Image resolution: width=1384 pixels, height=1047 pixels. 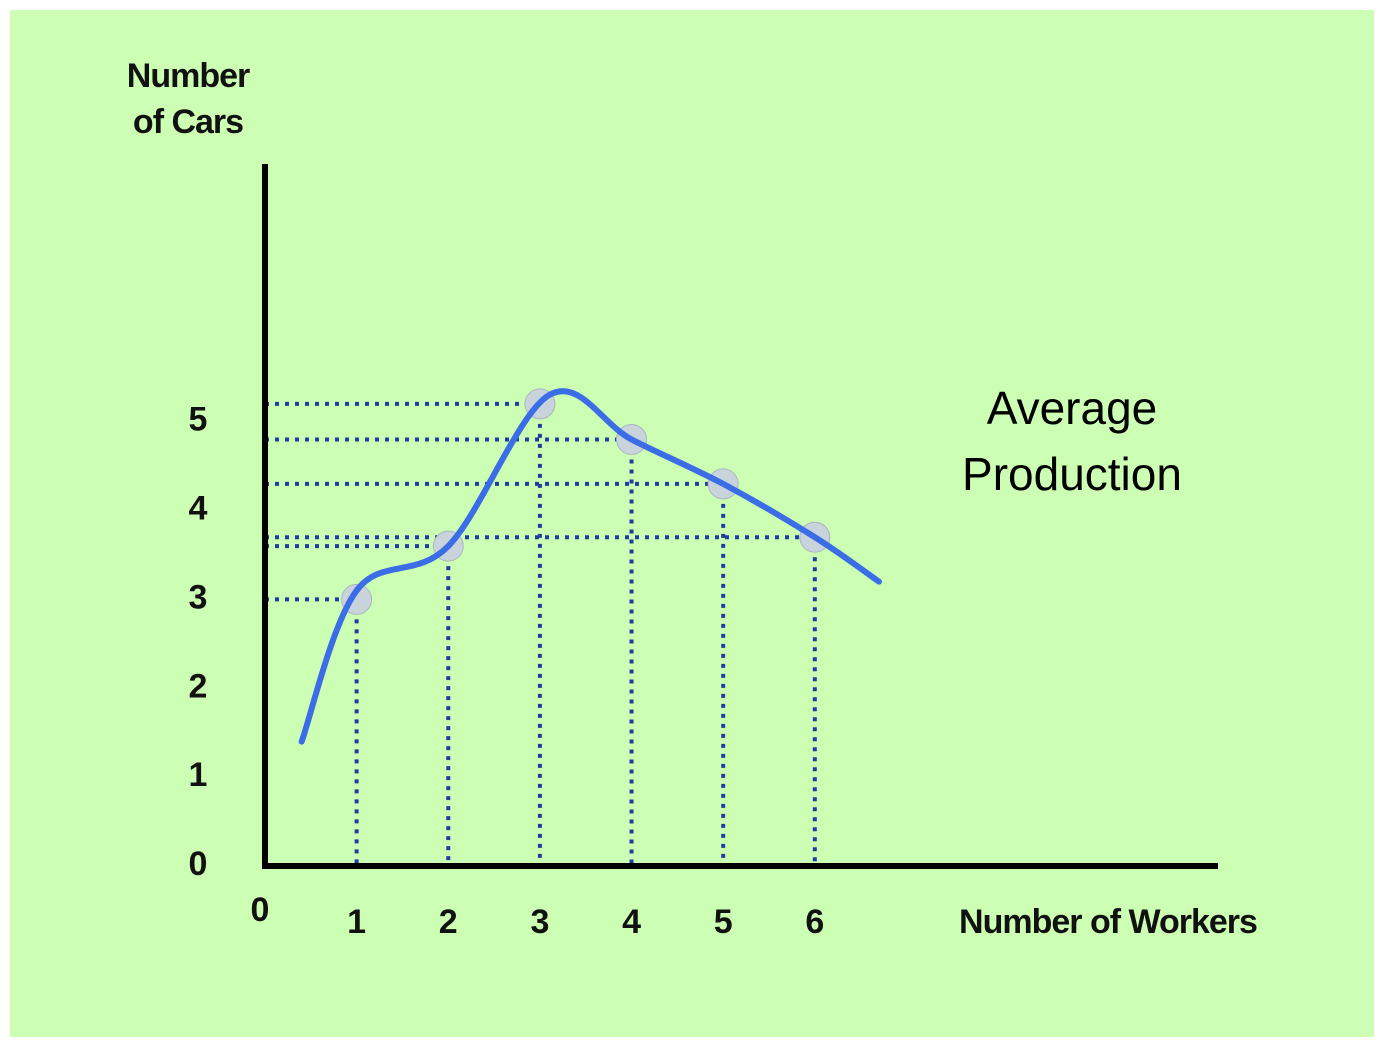 I want to click on y-tick-label: 4, so click(x=198, y=509).